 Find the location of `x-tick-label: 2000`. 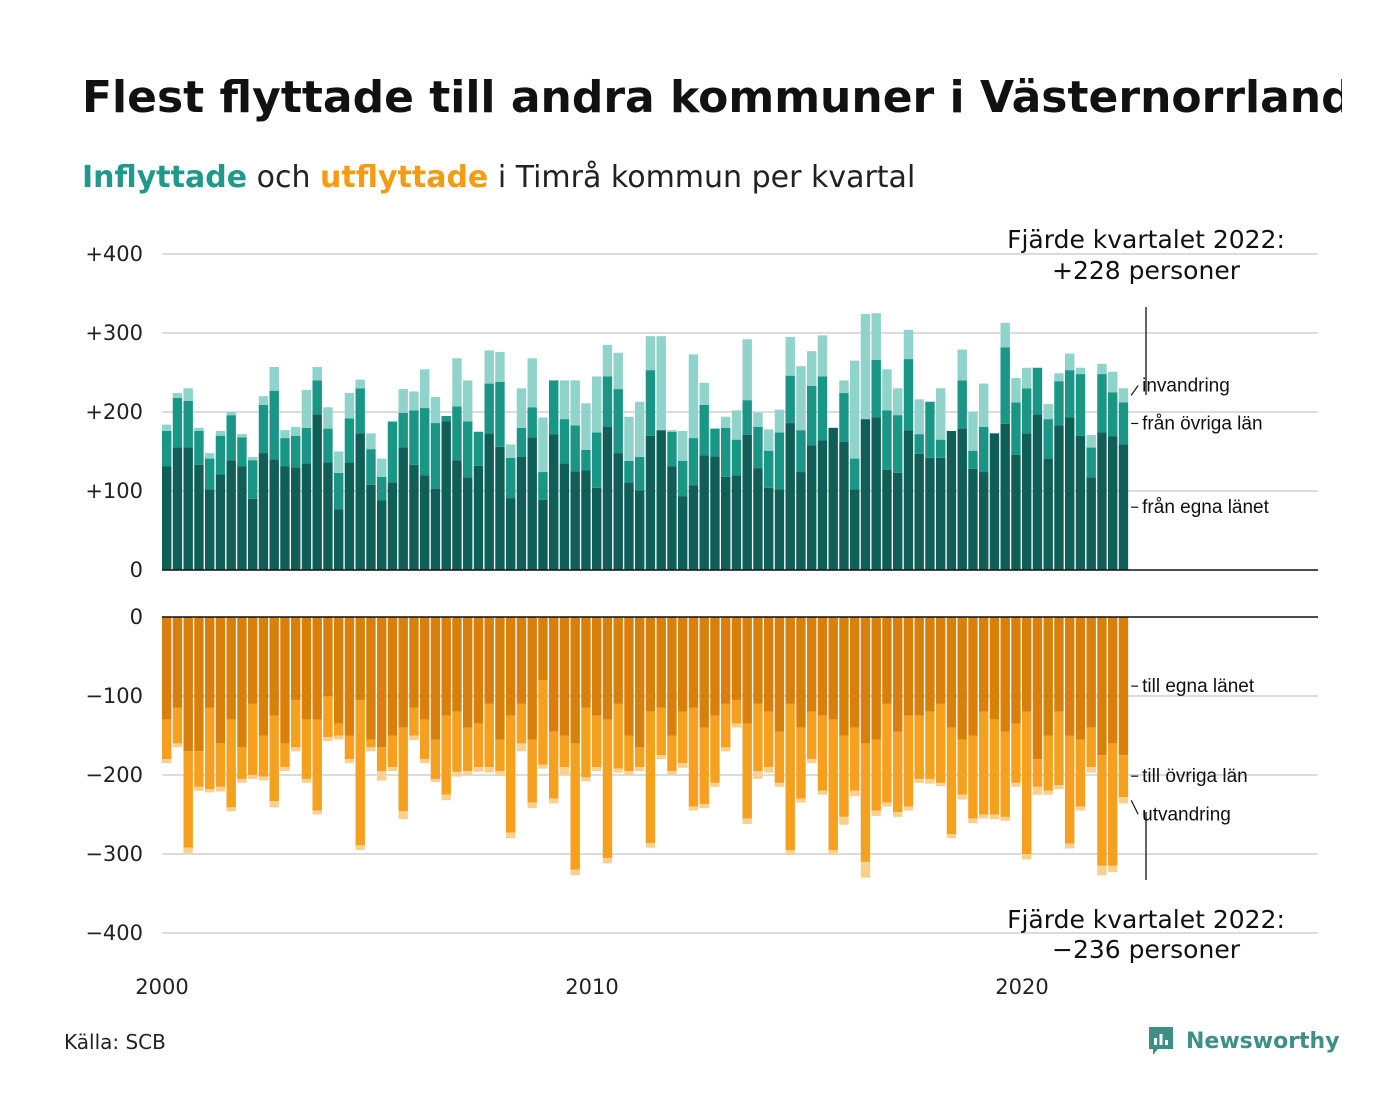

x-tick-label: 2000 is located at coordinates (161, 987).